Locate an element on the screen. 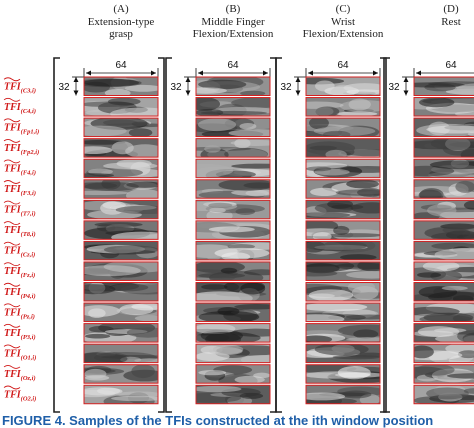  row-label: TFI(Pz,i) is located at coordinates (19, 313).